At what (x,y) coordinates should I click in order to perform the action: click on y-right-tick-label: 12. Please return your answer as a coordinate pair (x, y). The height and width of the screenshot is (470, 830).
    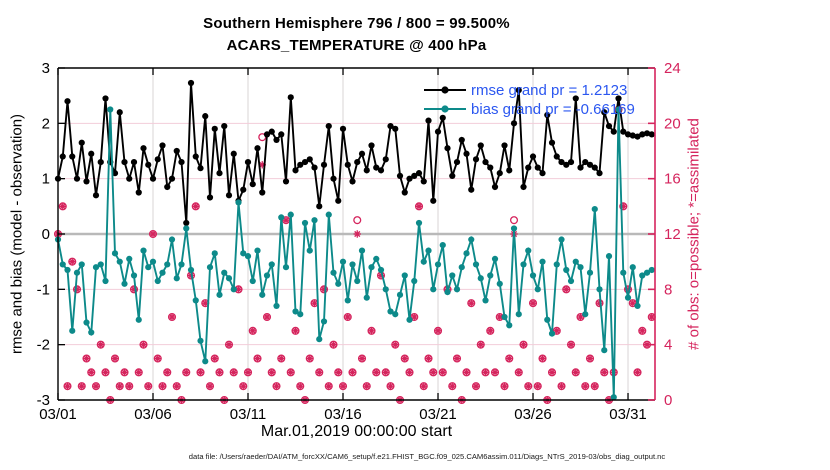
    Looking at the image, I should click on (672, 234).